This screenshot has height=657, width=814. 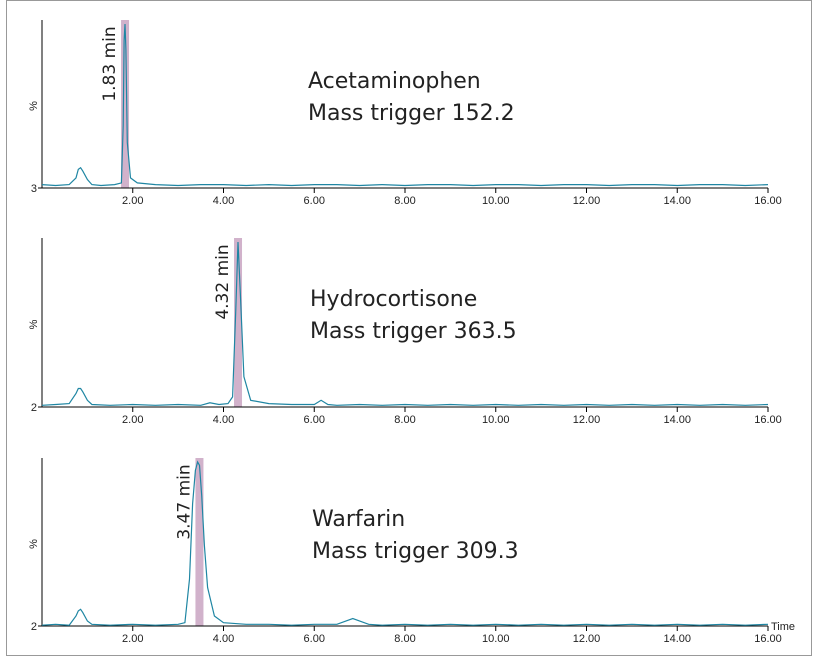 What do you see at coordinates (358, 519) in the screenshot?
I see `compound-annotation: Warfarin` at bounding box center [358, 519].